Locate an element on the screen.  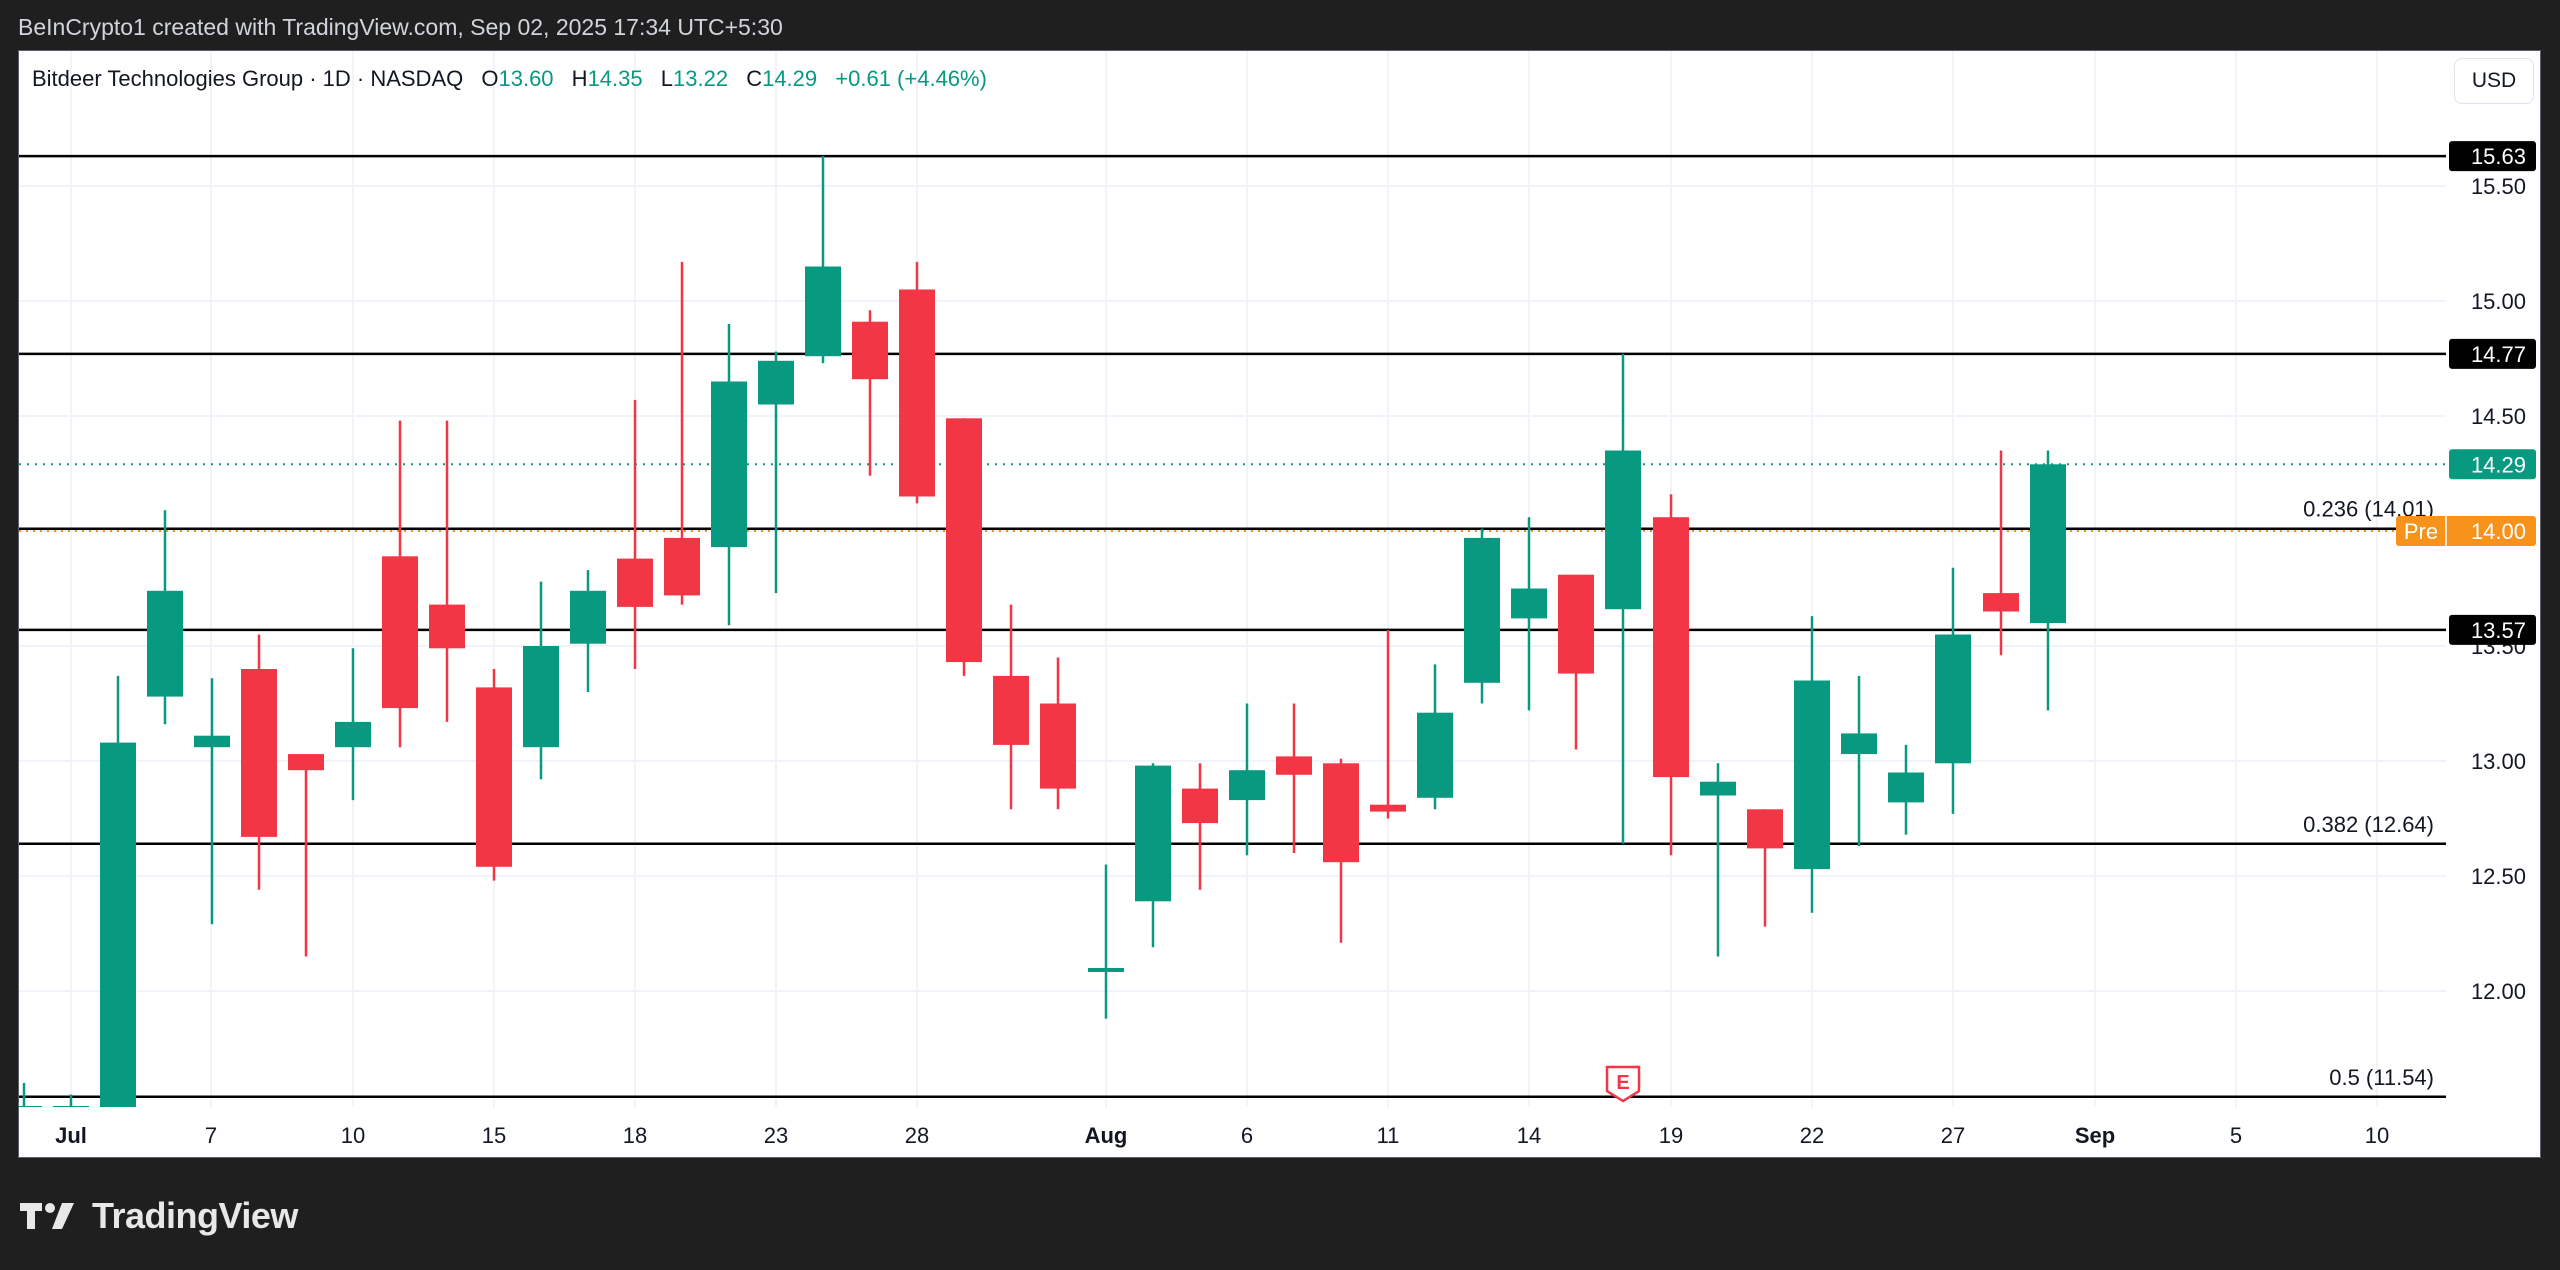
y-axis-tick-label: 12.50 is located at coordinates (2498, 876).